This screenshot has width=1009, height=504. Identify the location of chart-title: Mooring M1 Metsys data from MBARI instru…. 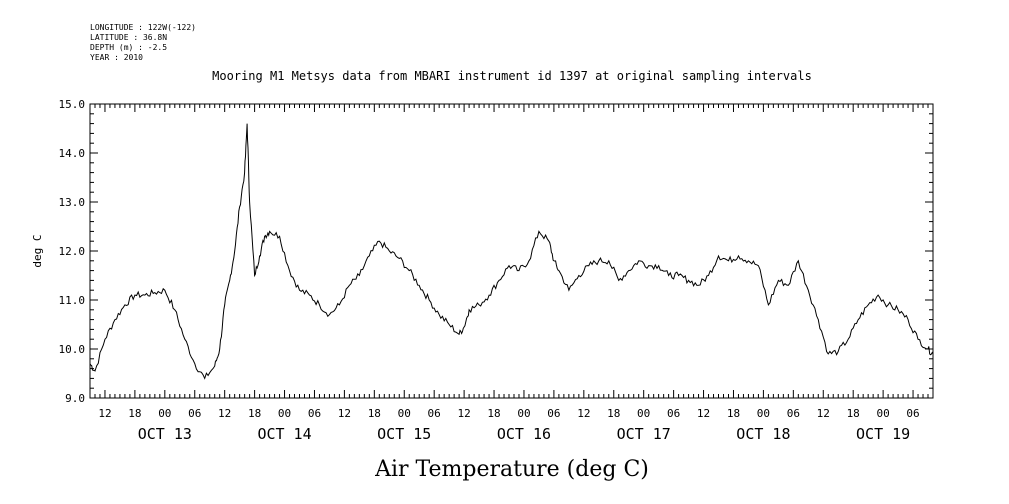
(512, 76).